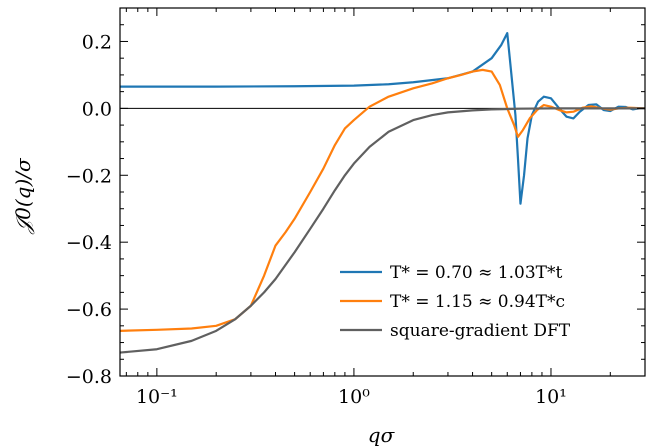  Describe the element at coordinates (354, 397) in the screenshot. I see `x-tick-label: 10⁰` at that location.